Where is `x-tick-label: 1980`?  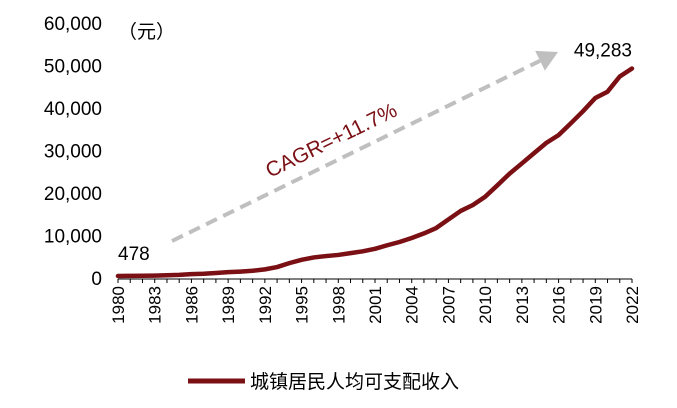
x-tick-label: 1980 is located at coordinates (118, 305).